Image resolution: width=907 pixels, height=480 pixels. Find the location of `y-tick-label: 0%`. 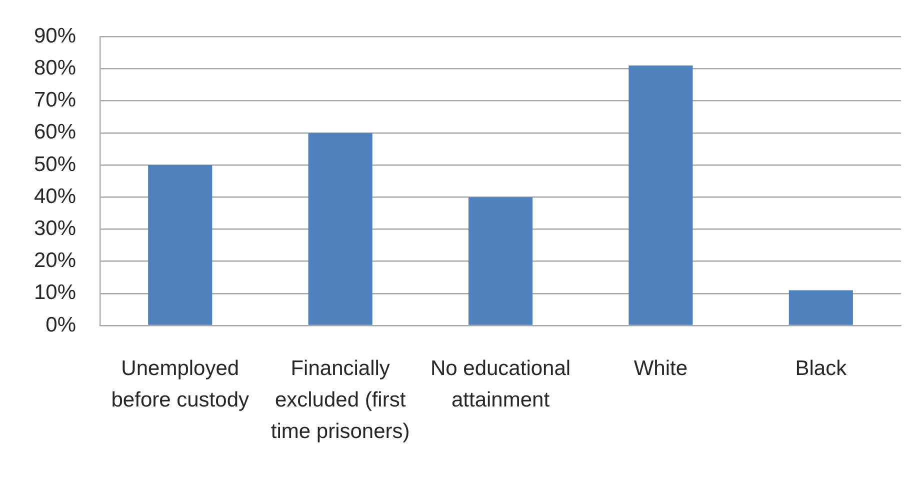

y-tick-label: 0% is located at coordinates (61, 324).